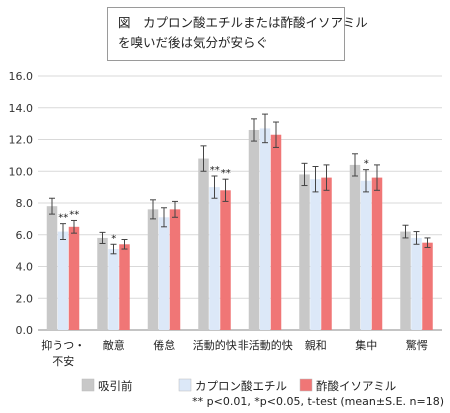 This screenshot has height=413, width=450. Describe the element at coordinates (21, 140) in the screenshot. I see `y-tick-label: 12.0` at that location.